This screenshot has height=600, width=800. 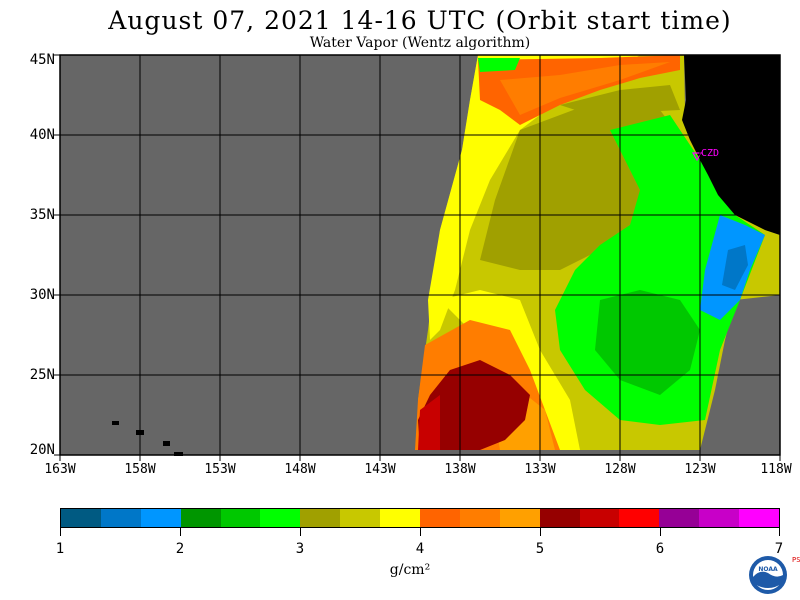 What do you see at coordinates (534, 197) in the screenshot?
I see `yellow-band-north` at bounding box center [534, 197].